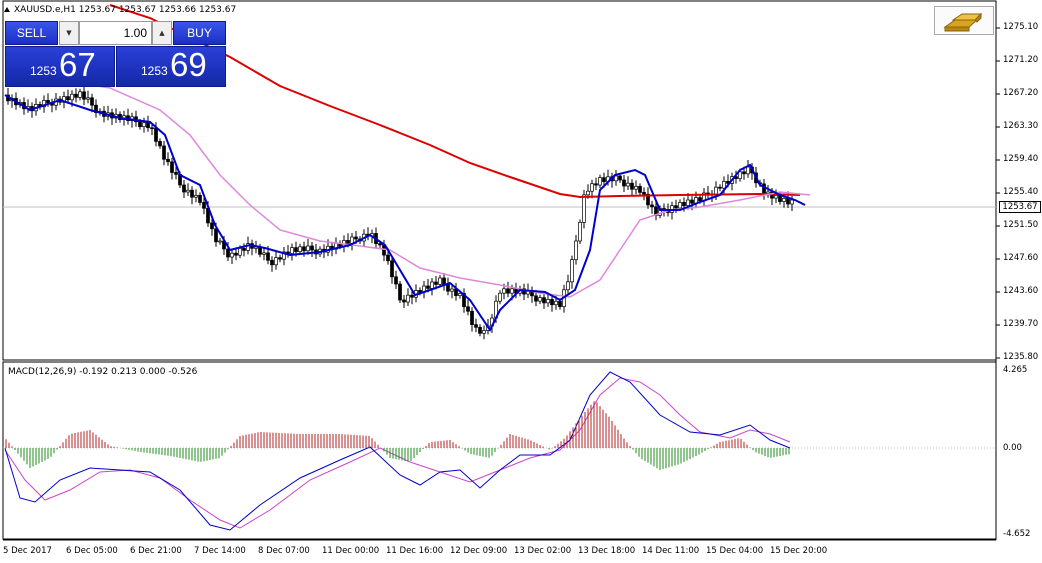 Image resolution: width=1042 pixels, height=563 pixels. I want to click on triangle-up-icon: ▲, so click(162, 33).